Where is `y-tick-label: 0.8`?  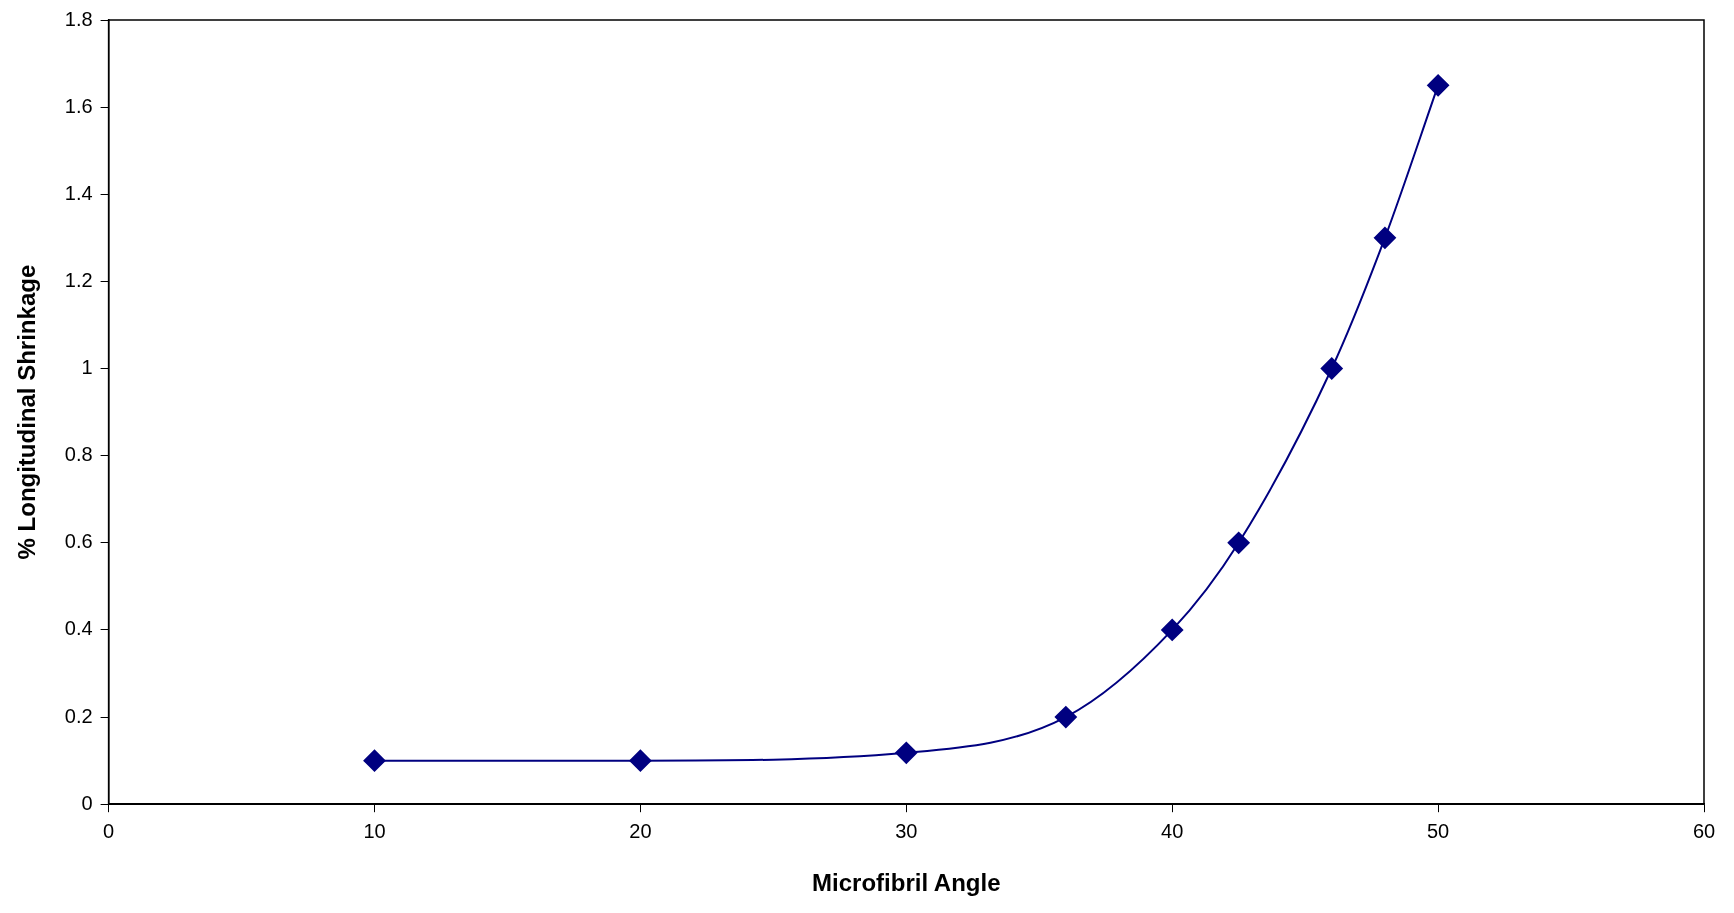 y-tick-label: 0.8 is located at coordinates (78, 454).